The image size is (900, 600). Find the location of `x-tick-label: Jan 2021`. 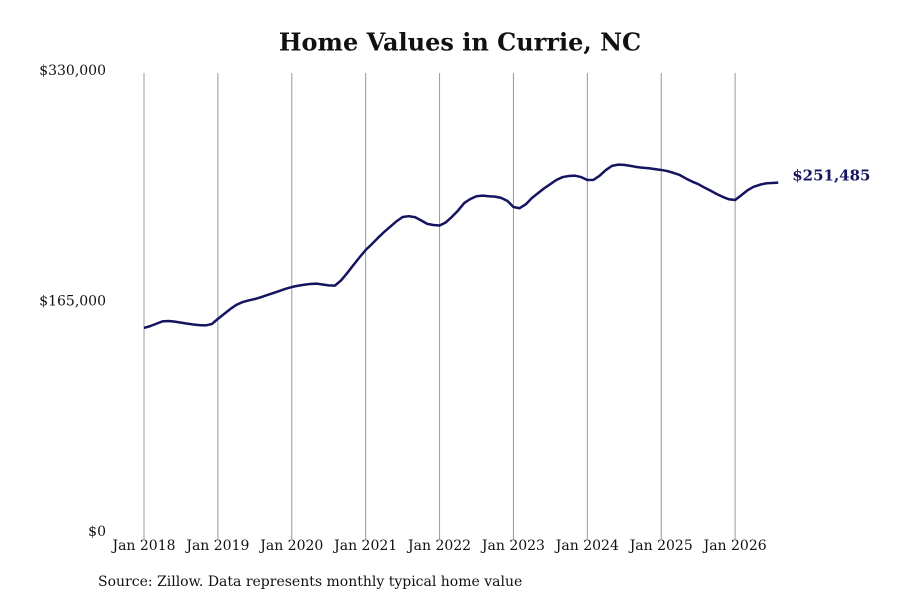

x-tick-label: Jan 2021 is located at coordinates (364, 546).